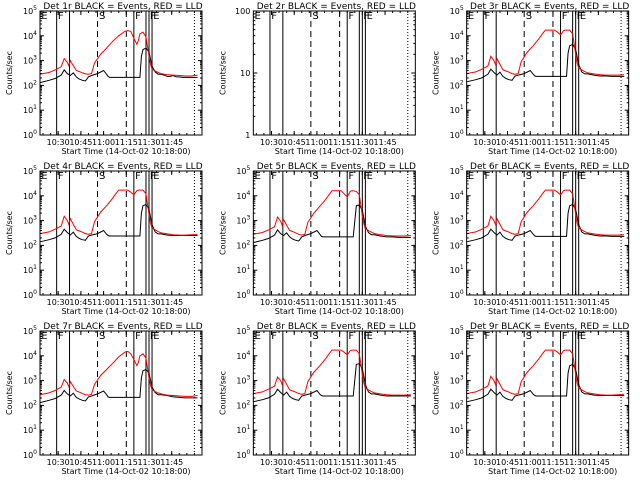 The width and height of the screenshot is (640, 480). What do you see at coordinates (336, 167) in the screenshot?
I see `panel-title: Det 5r BLACK = Events, RED = LLD` at bounding box center [336, 167].